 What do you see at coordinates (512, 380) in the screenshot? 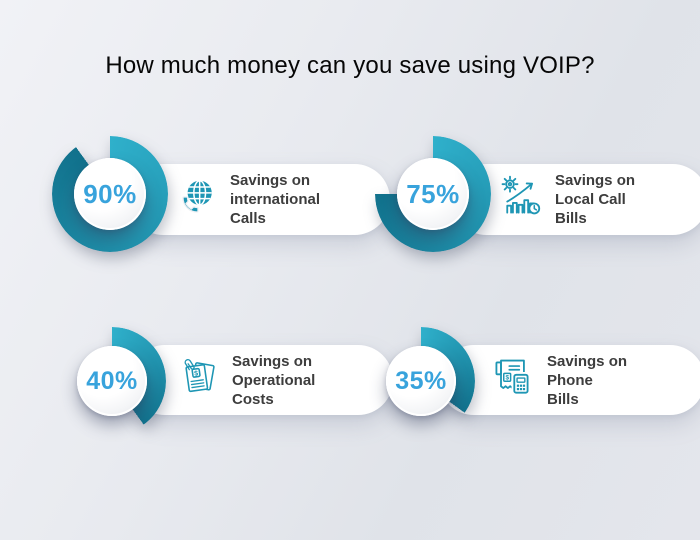
I see `bill-calculator-icon: $` at bounding box center [512, 380].